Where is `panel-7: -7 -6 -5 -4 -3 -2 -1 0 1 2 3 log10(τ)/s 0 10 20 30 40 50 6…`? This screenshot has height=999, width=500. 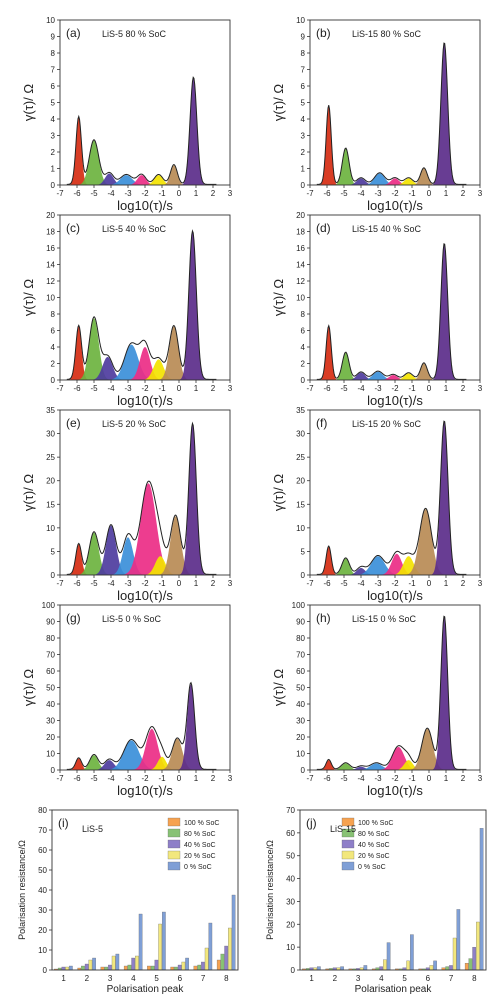 panel-7: -7 -6 -5 -4 -3 -2 -1 0 1 2 3 log10(τ)/s 0 10 20 30 40 50 6… is located at coordinates (127, 699).